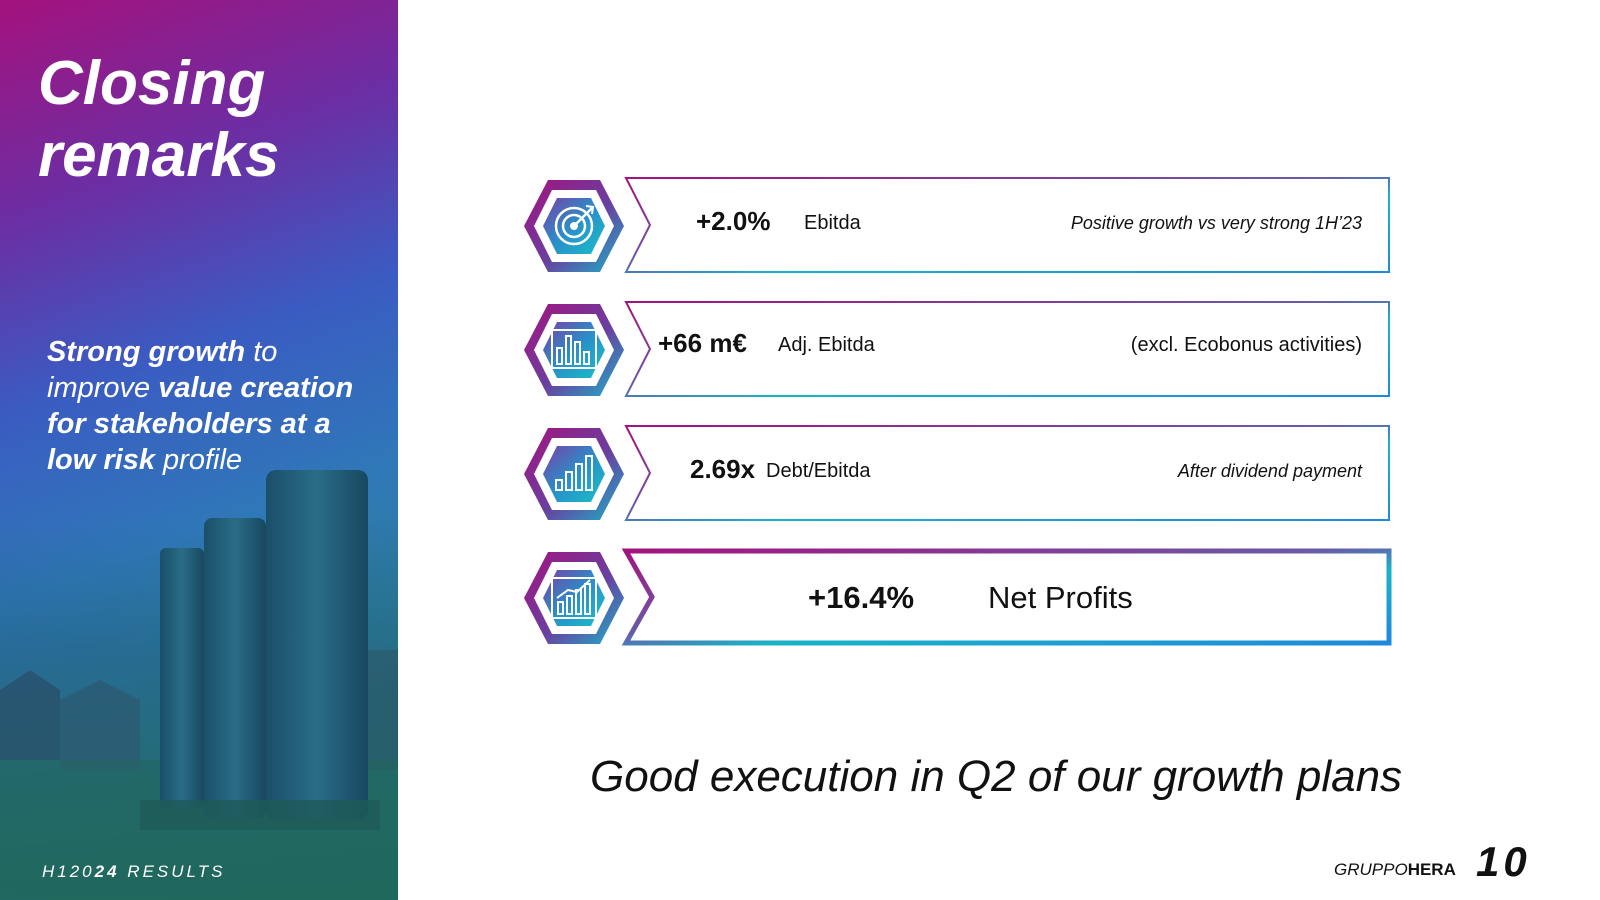 Image resolution: width=1600 pixels, height=900 pixels. What do you see at coordinates (256, 388) in the screenshot?
I see `message-bold-2: value creation` at bounding box center [256, 388].